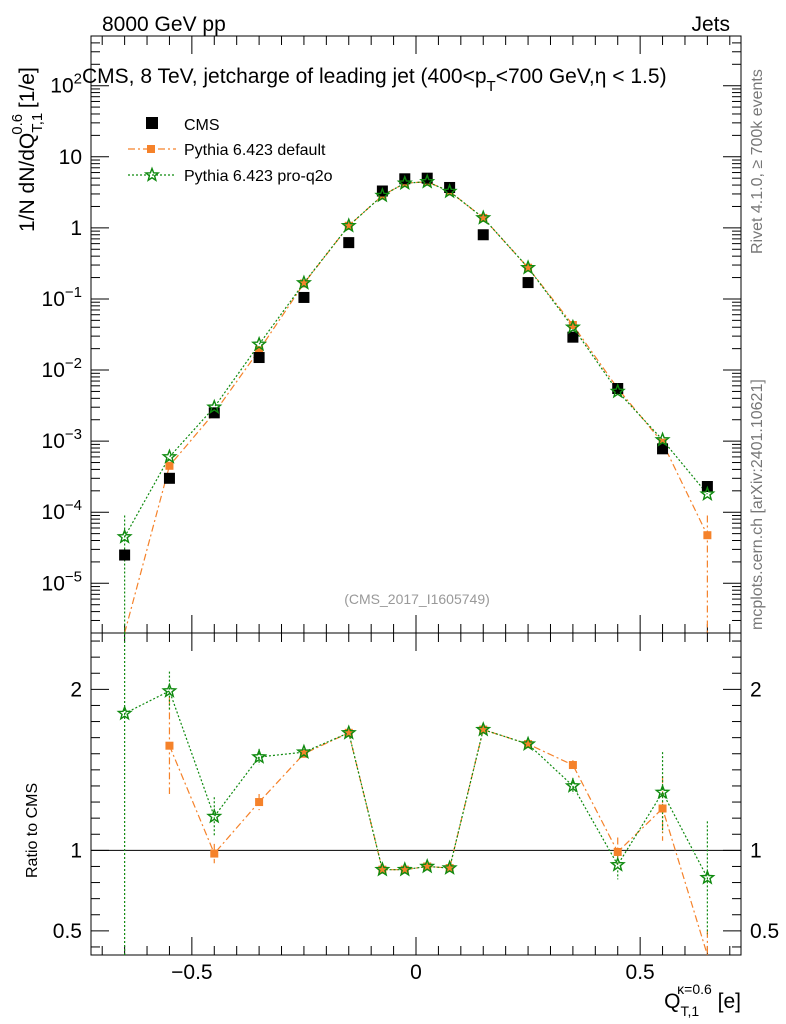  What do you see at coordinates (76, 850) in the screenshot?
I see `ratio-ytick-label-left: 1` at bounding box center [76, 850].